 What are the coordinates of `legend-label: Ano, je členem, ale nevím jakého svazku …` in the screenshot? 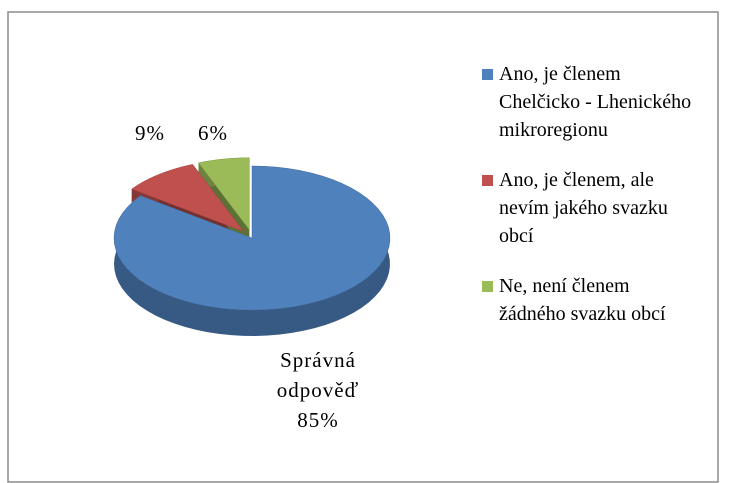 It's located at (583, 208).